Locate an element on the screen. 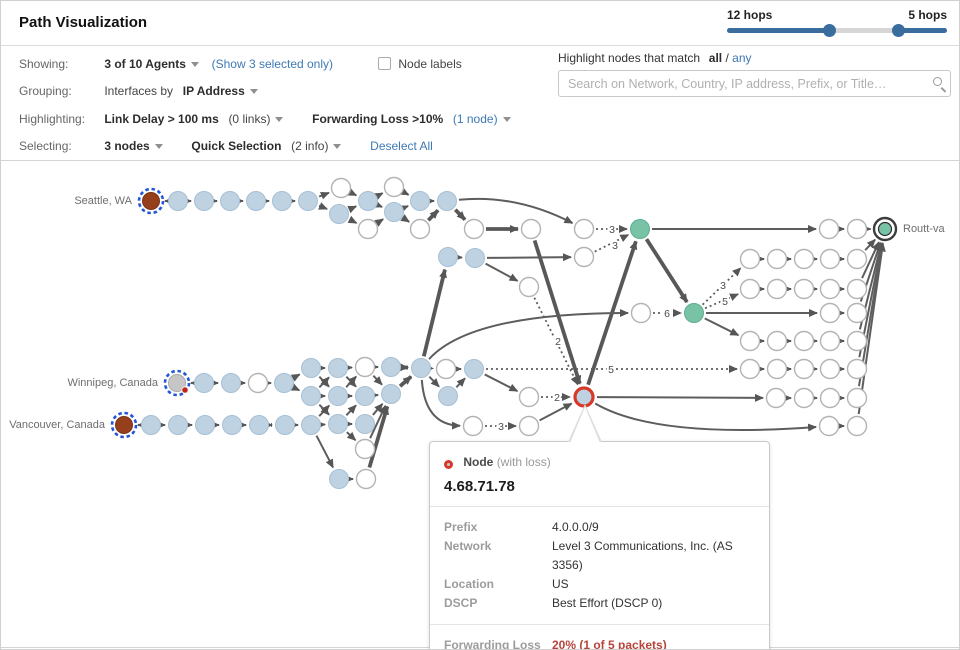 This screenshot has width=960, height=650. highlighted-node is located at coordinates (694, 313).